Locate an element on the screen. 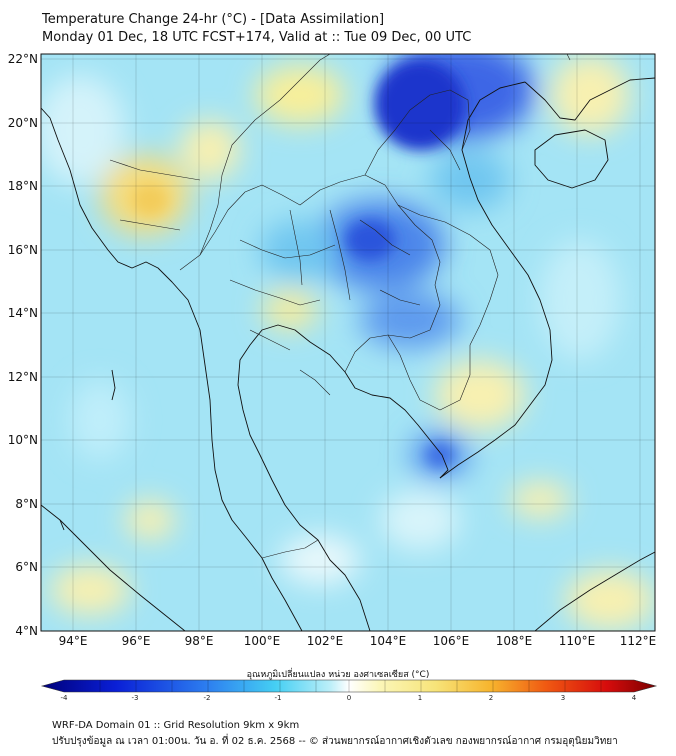 The width and height of the screenshot is (676, 756). lon-label: 102°E is located at coordinates (325, 641).